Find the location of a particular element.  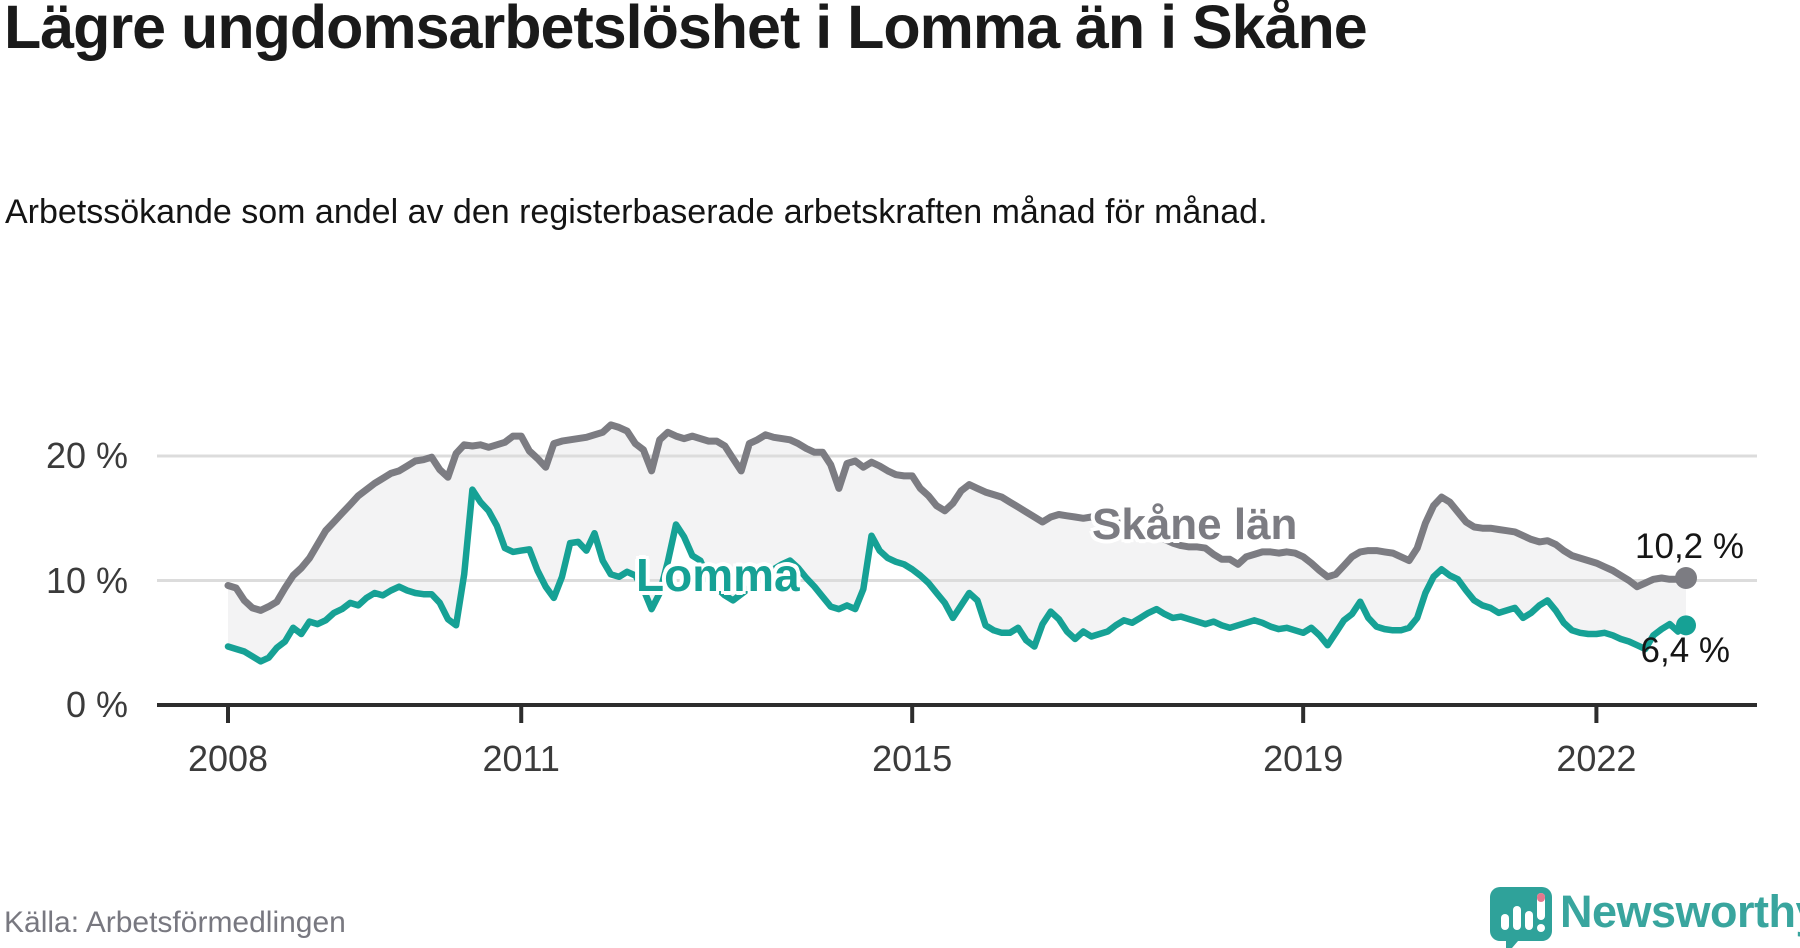

x-tick-label-2008: 2008 is located at coordinates (228, 758).